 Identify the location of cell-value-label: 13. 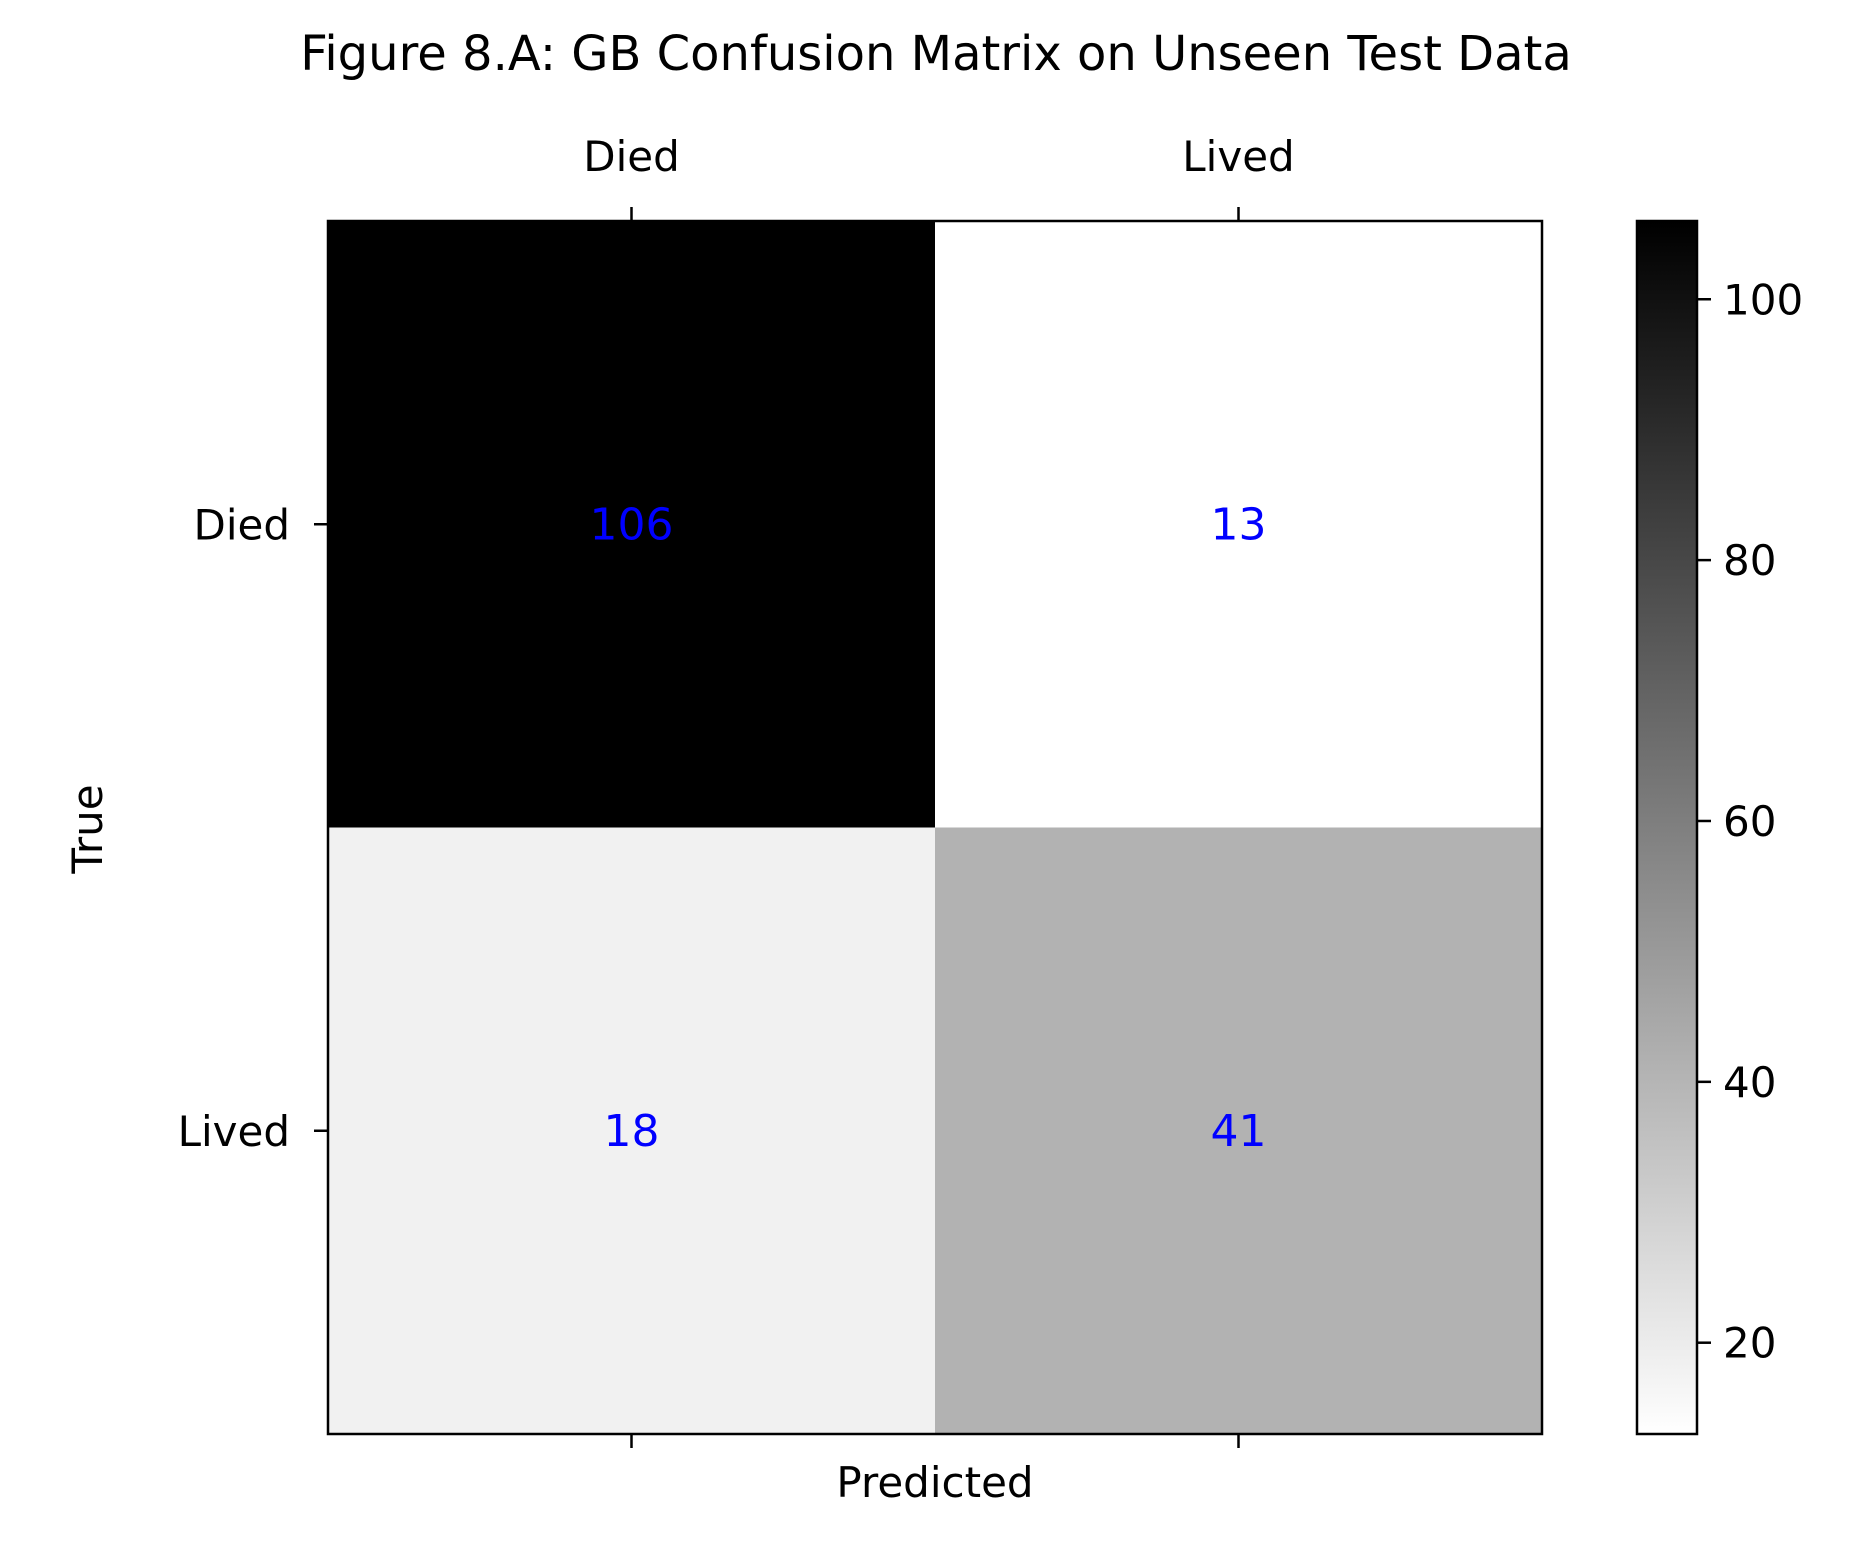
(1239, 524).